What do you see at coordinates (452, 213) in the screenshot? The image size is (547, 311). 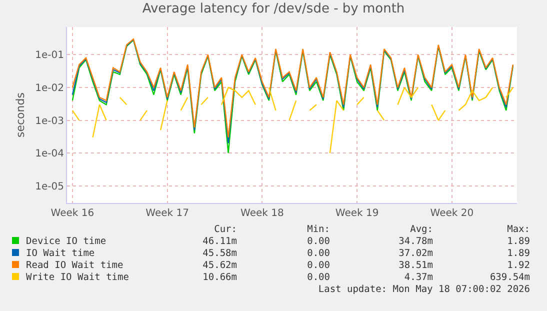 I see `x-tick-label: Week 20` at bounding box center [452, 213].